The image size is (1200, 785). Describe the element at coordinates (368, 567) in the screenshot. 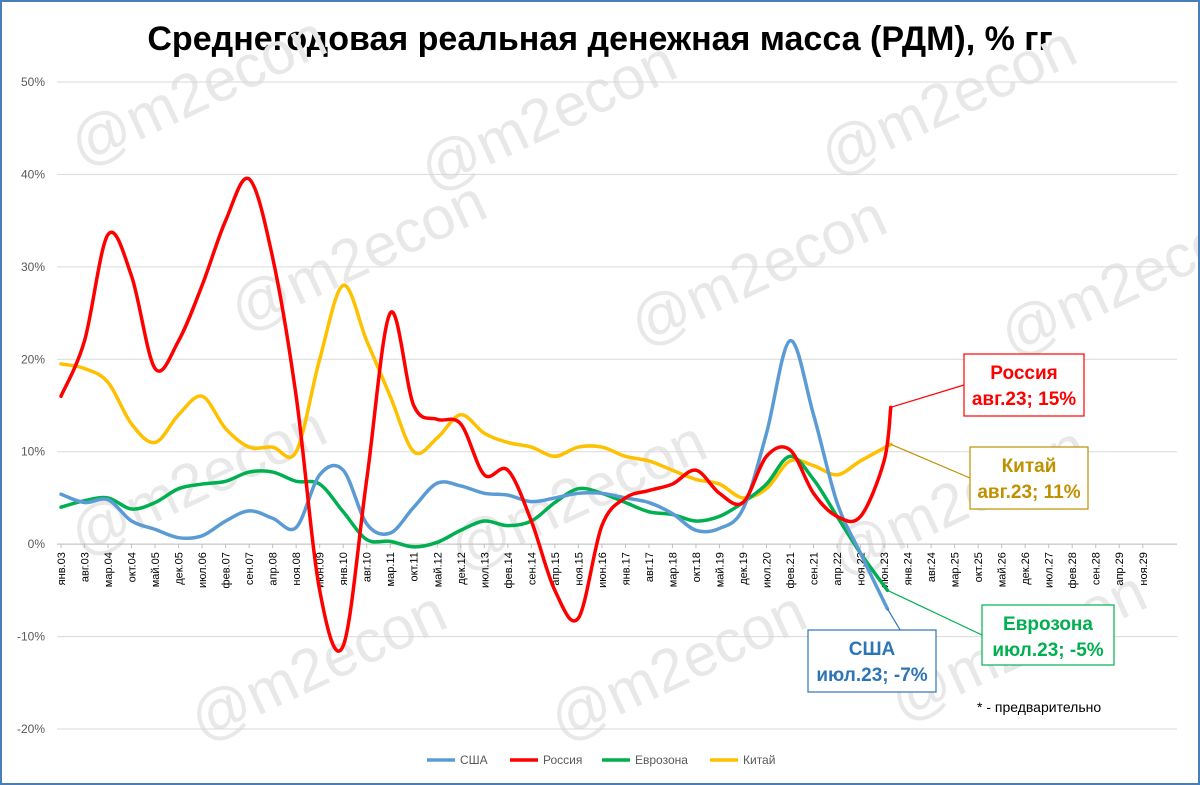

I see `x-tick-label: авг.10` at that location.